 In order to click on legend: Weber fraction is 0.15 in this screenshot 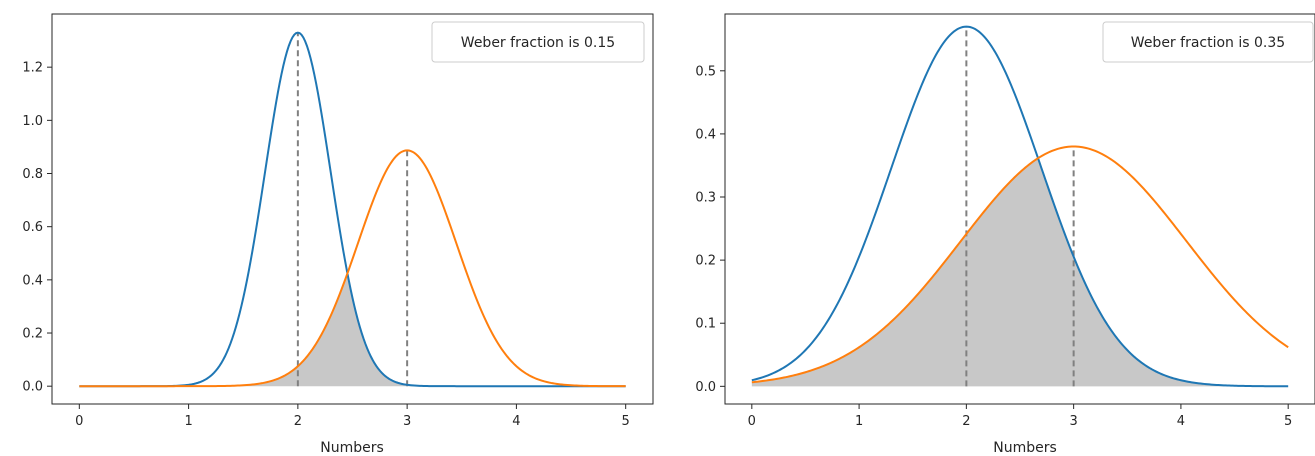, I will do `click(538, 42)`.